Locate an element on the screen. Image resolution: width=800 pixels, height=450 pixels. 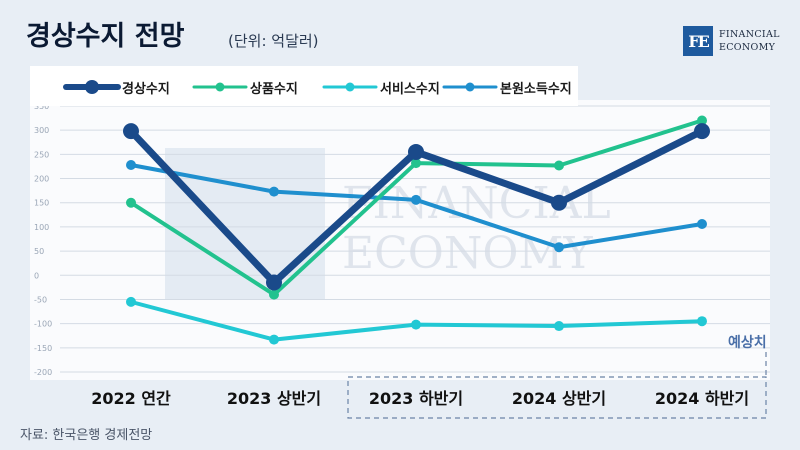
y-tick-label: -50 is located at coordinates (40, 299).